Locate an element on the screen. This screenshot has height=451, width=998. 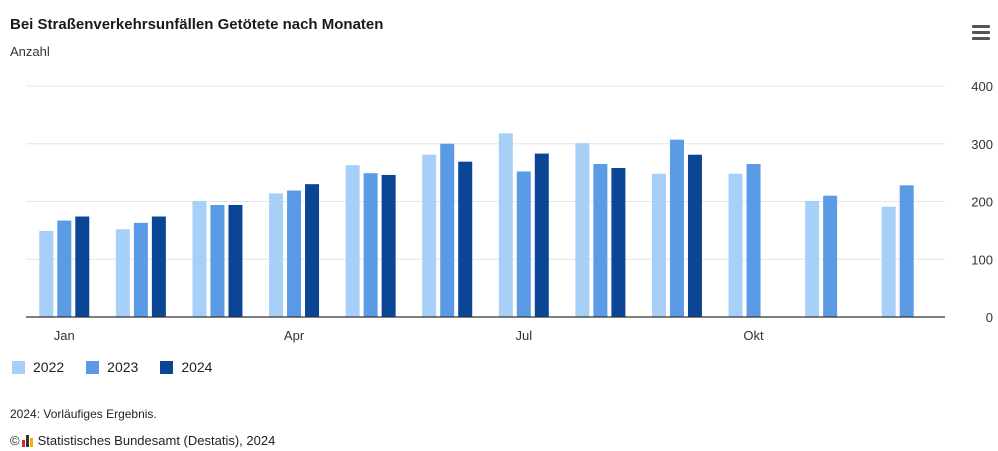
chart-legend: 2022 2023 2024 is located at coordinates (112, 367).